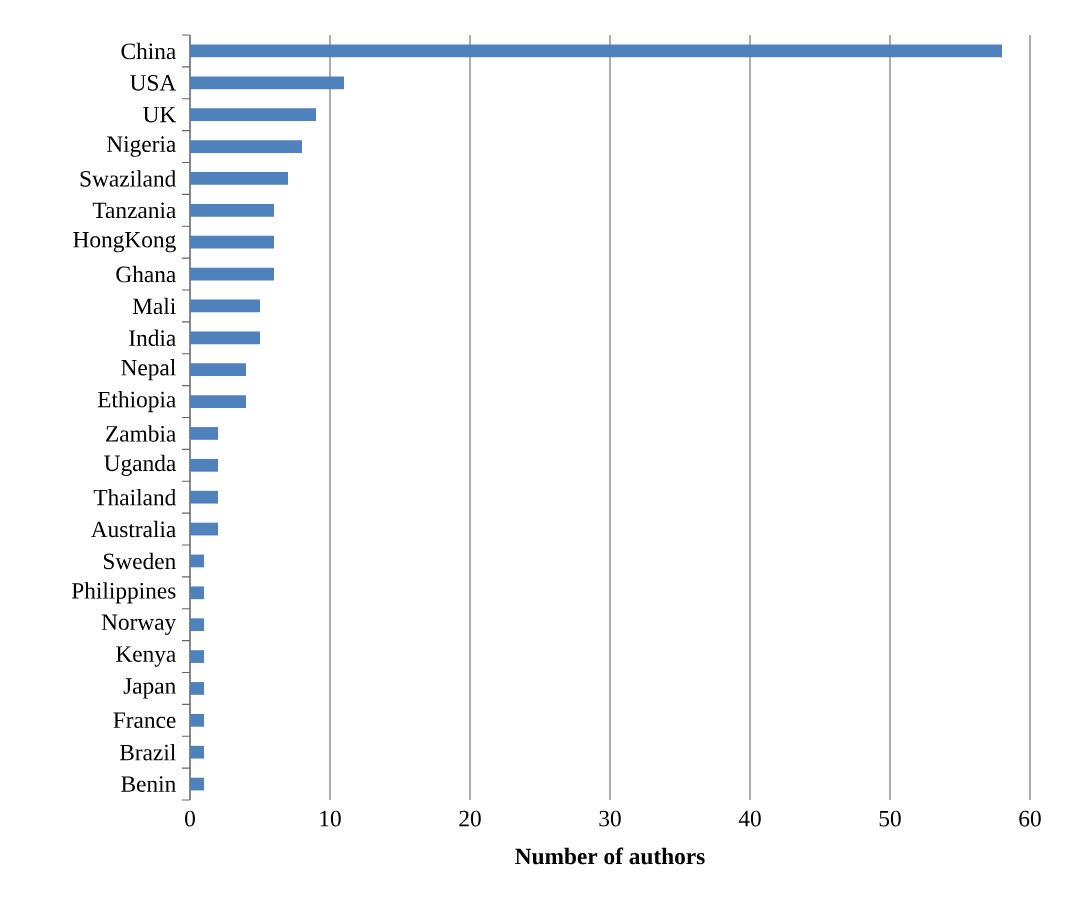 This screenshot has width=1065, height=923. Describe the element at coordinates (149, 688) in the screenshot. I see `y-tick-label: Japan` at that location.